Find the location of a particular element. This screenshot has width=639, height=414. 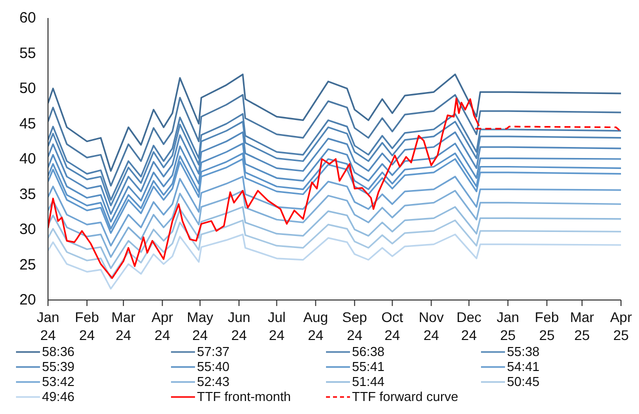

y-tick-label: 25 is located at coordinates (27, 265).